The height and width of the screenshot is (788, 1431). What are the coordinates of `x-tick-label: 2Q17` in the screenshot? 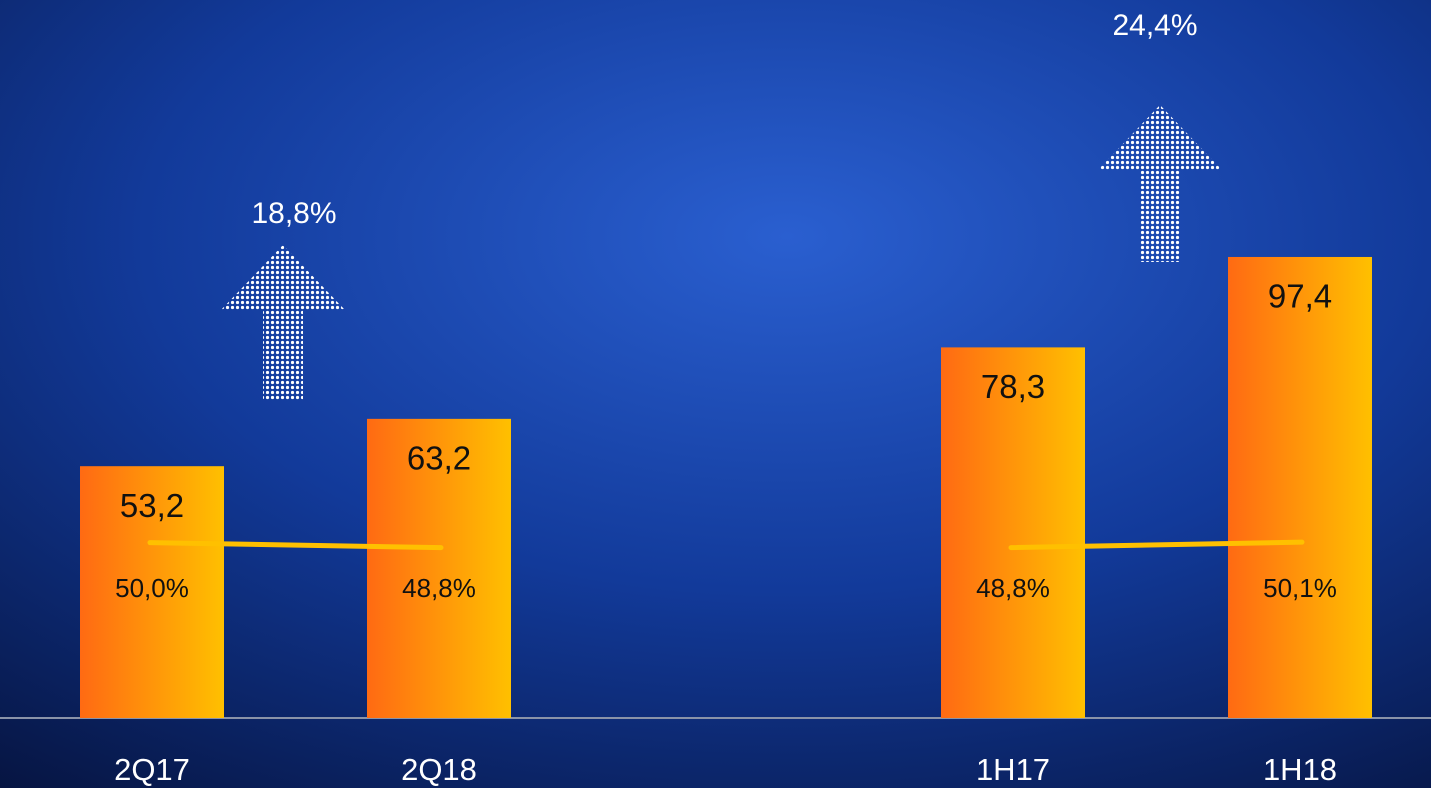 It's located at (152, 769).